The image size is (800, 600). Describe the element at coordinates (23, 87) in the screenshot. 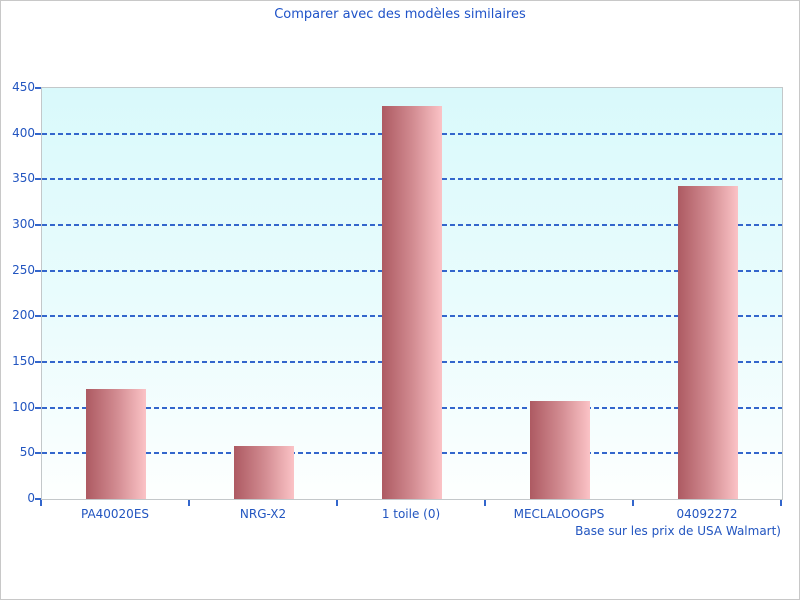

I see `y-axis-label-450: 450` at that location.